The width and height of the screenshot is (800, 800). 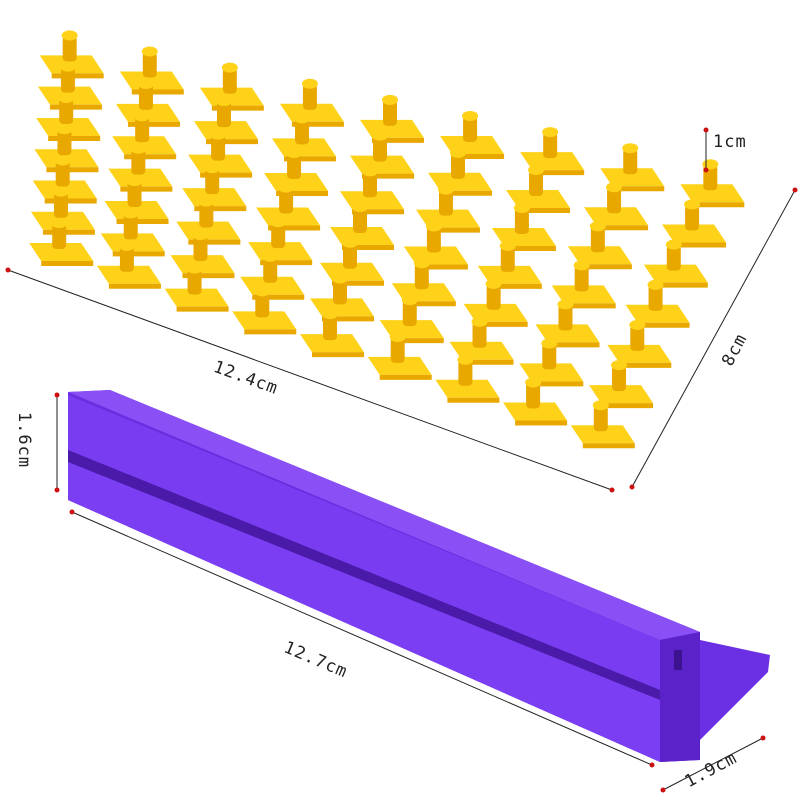 What do you see at coordinates (713, 338) in the screenshot?
I see `dimension-line-grid-width` at bounding box center [713, 338].